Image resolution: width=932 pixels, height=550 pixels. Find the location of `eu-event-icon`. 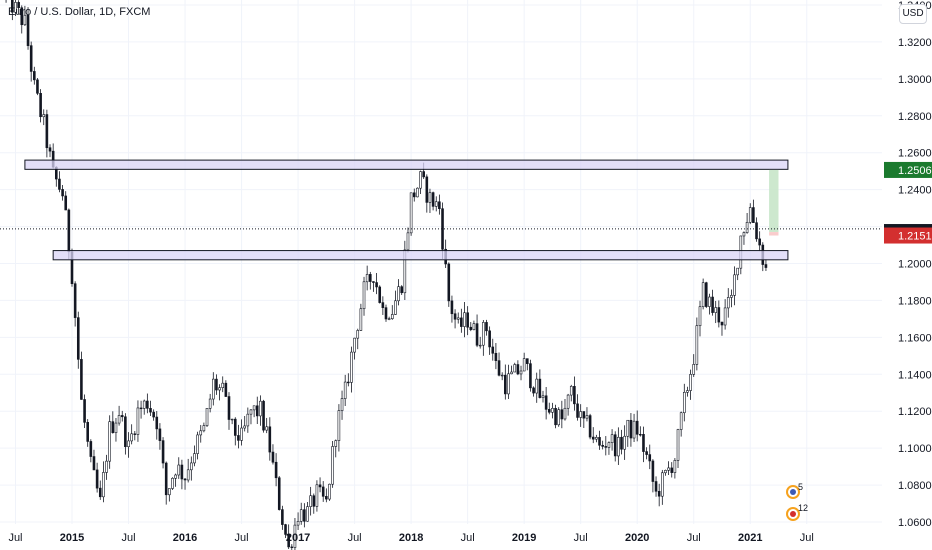

eu-event-icon is located at coordinates (793, 492).